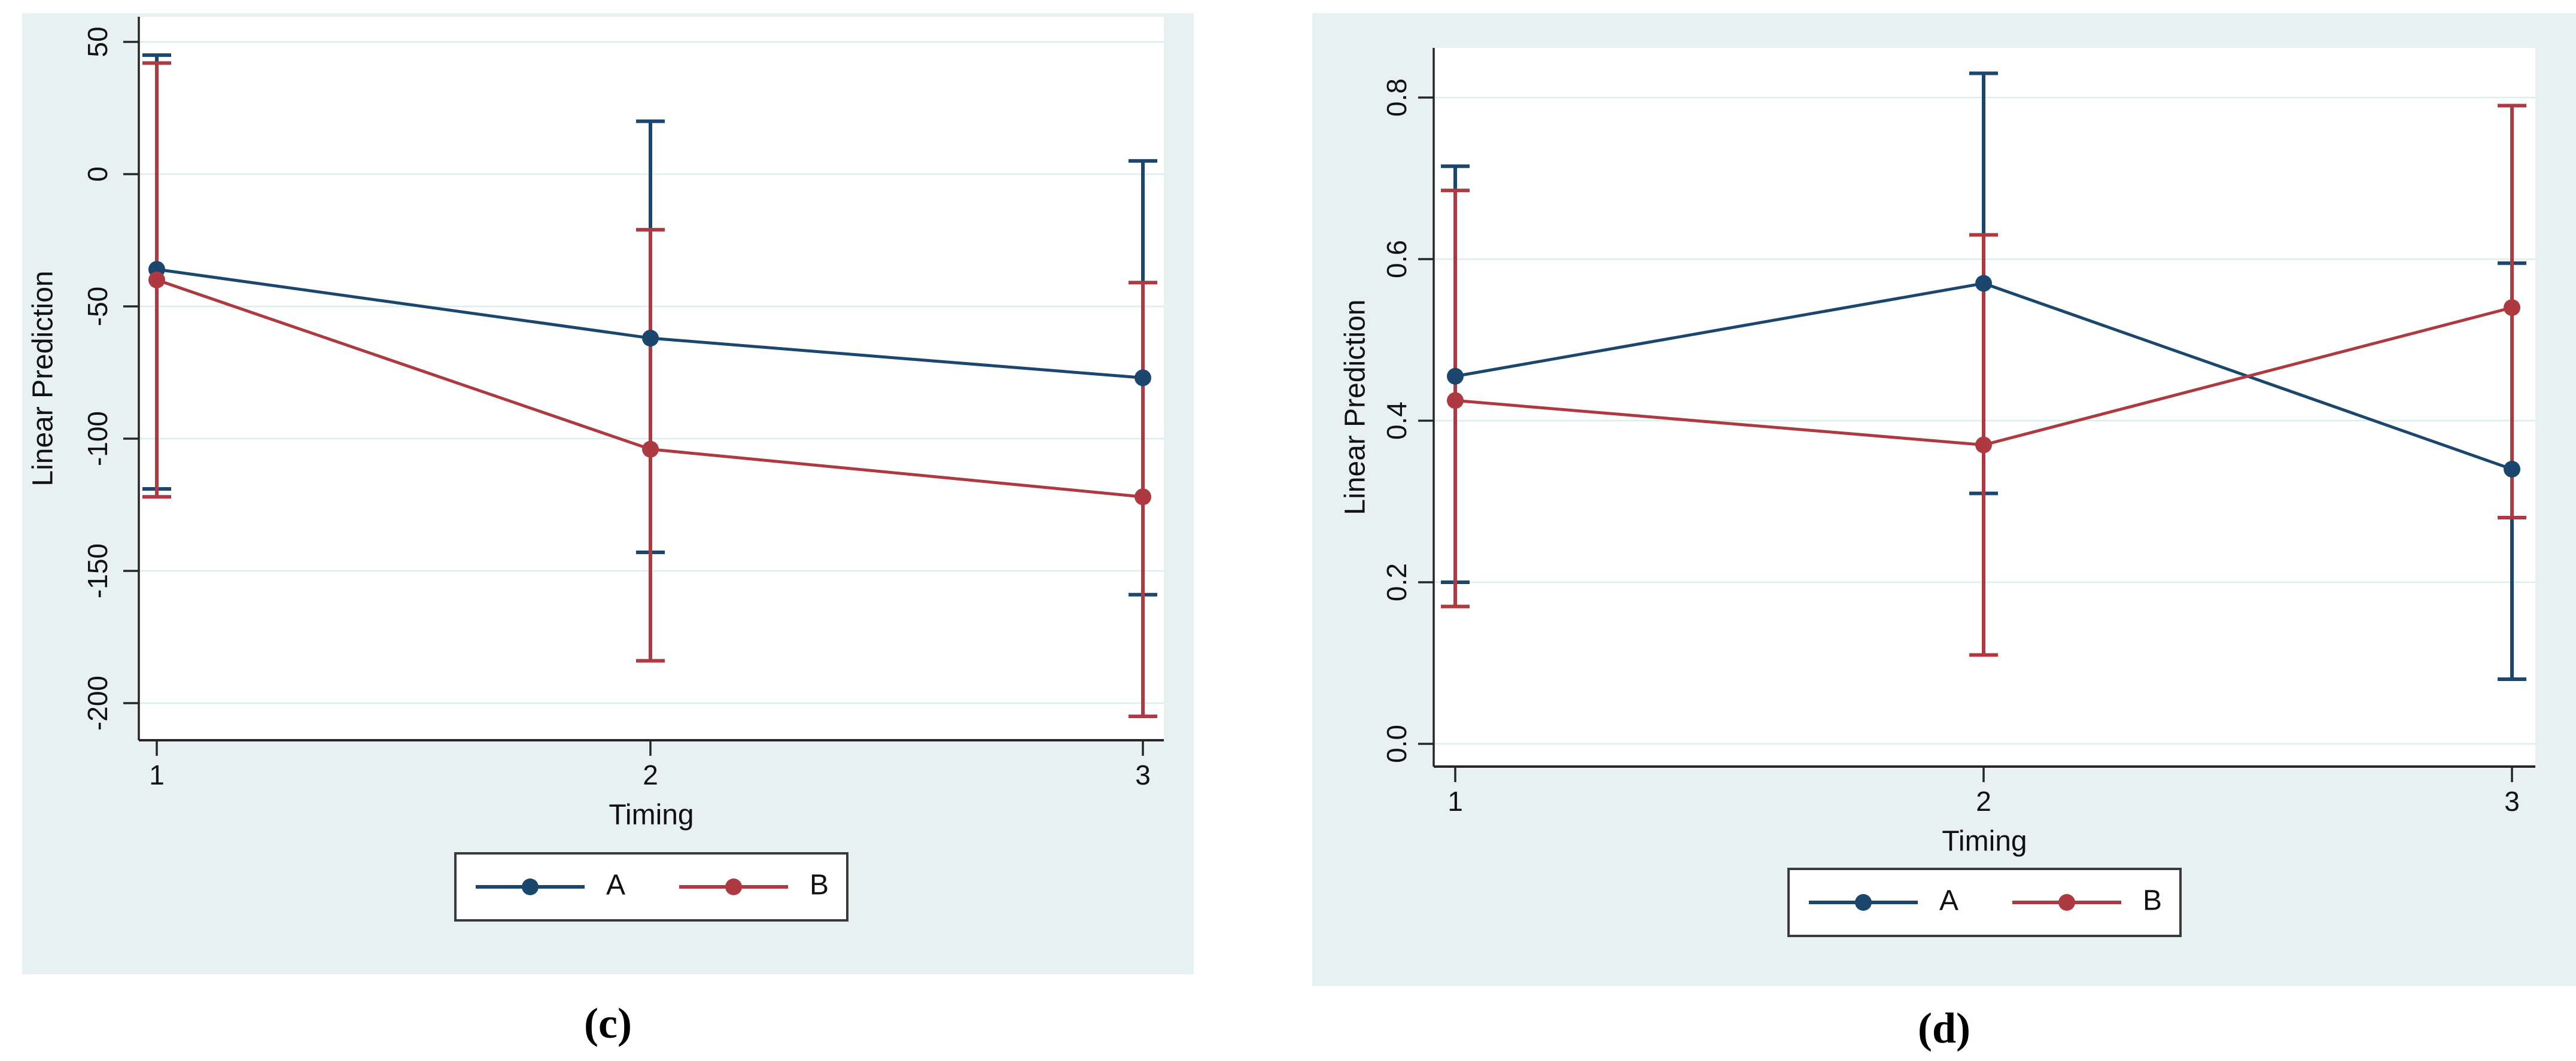 This screenshot has width=2576, height=1061. Describe the element at coordinates (98, 570) in the screenshot. I see `y-tick-label: -150` at that location.